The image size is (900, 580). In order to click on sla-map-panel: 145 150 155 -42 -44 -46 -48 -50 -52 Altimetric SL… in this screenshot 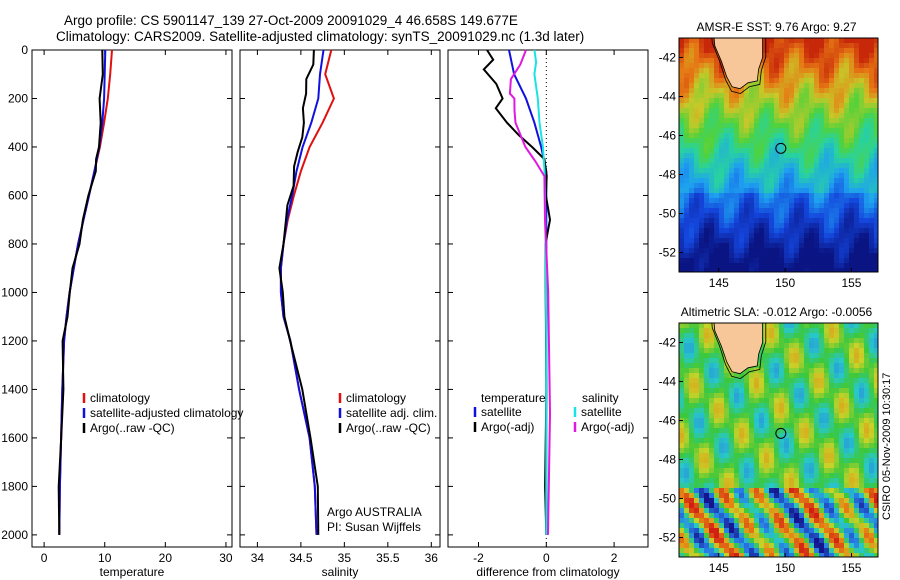, I will do `click(769, 440)`.